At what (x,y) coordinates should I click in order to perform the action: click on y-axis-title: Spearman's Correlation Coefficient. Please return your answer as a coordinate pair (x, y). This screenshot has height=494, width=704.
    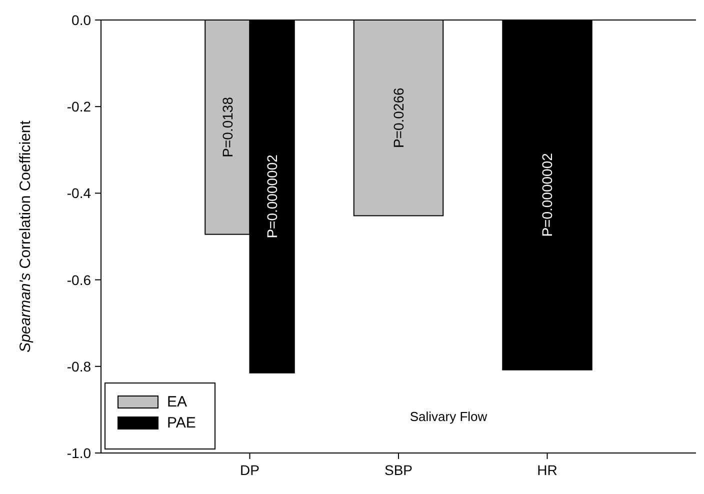
    Looking at the image, I should click on (25, 236).